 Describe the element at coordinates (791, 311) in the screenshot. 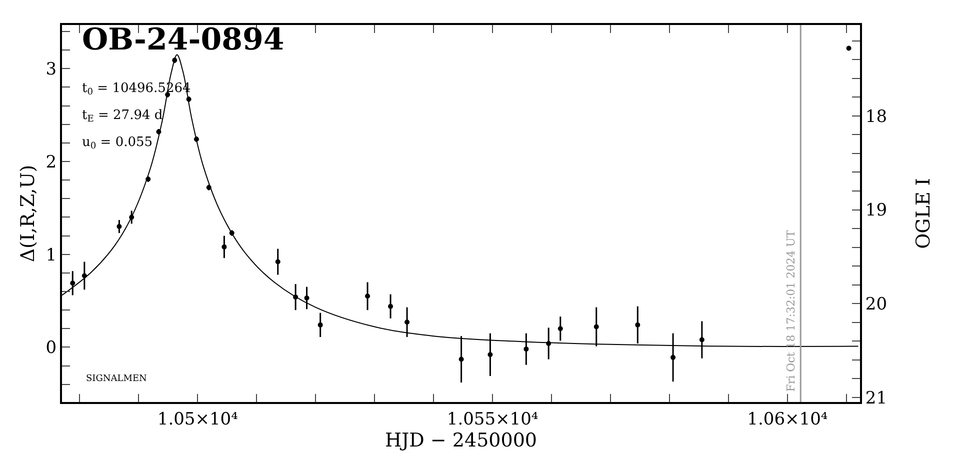

I see `annotation: Fri Oct 18 17:32:01 2024 UT` at that location.